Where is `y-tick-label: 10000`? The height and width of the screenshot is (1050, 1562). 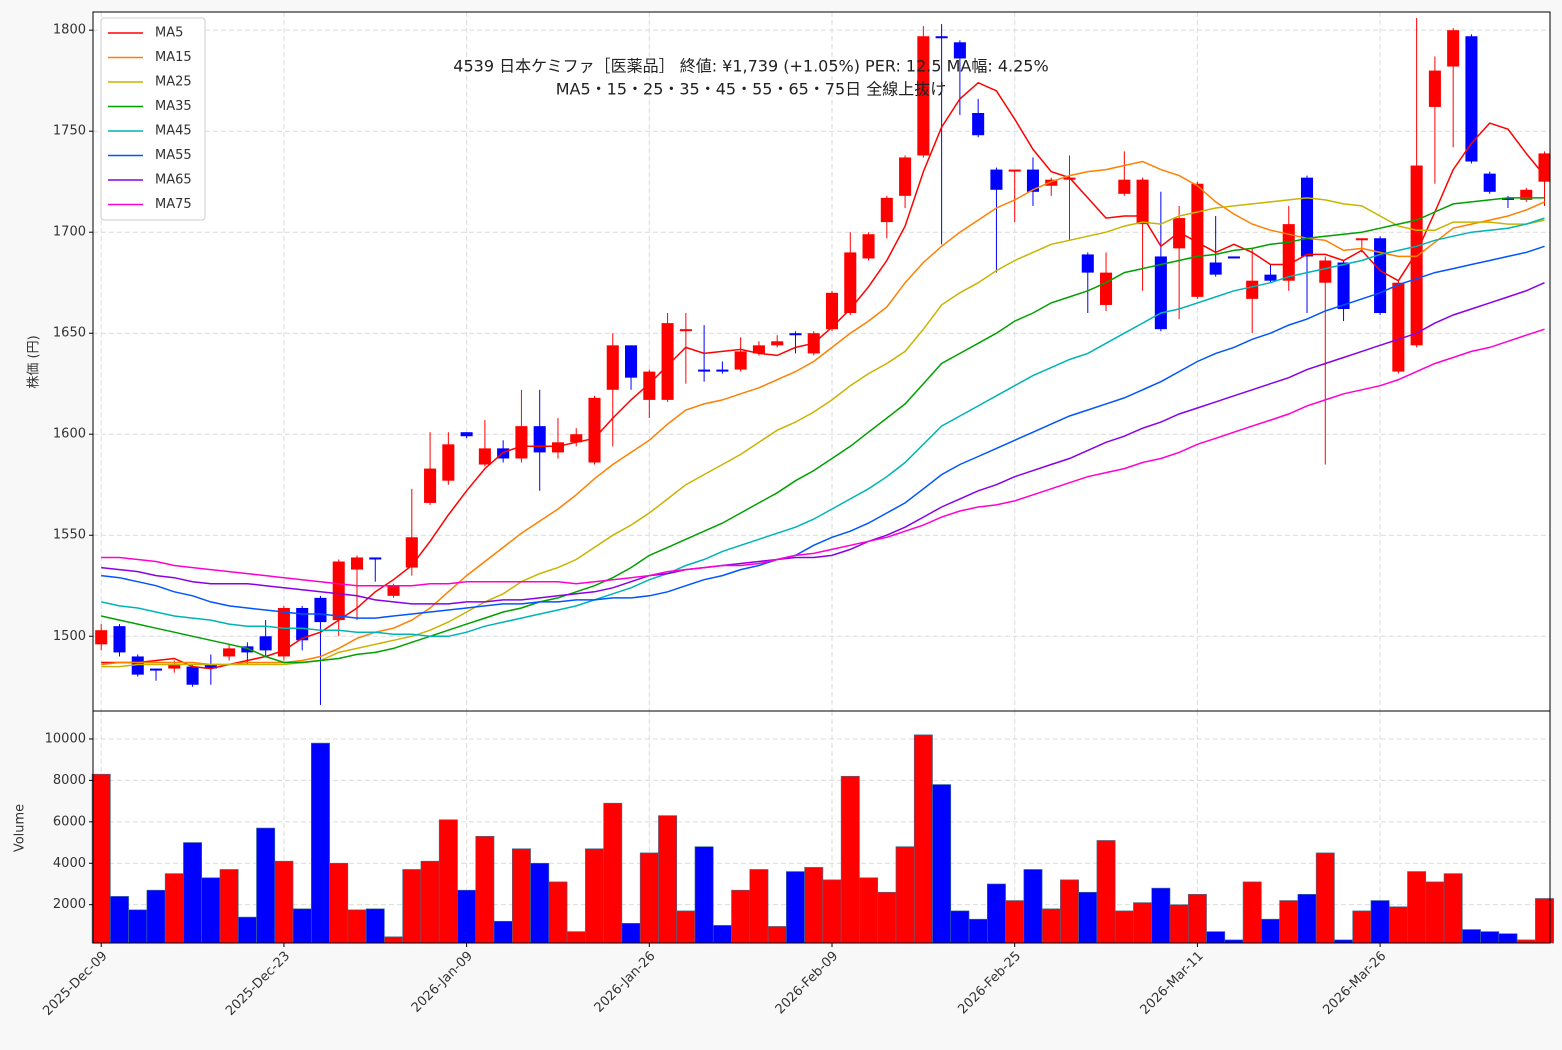
y-tick-label: 10000 is located at coordinates (65, 738).